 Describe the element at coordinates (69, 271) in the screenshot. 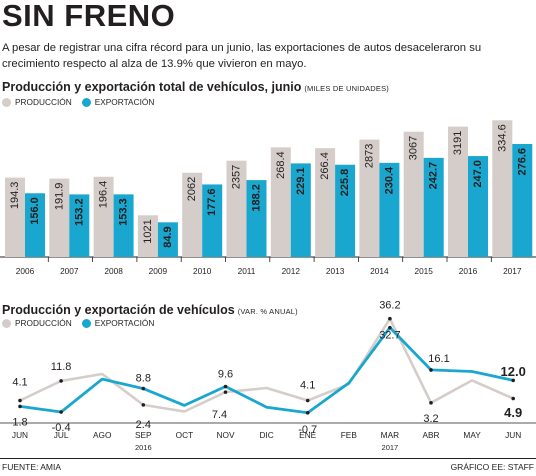

I see `bar-category-label: 2007` at that location.